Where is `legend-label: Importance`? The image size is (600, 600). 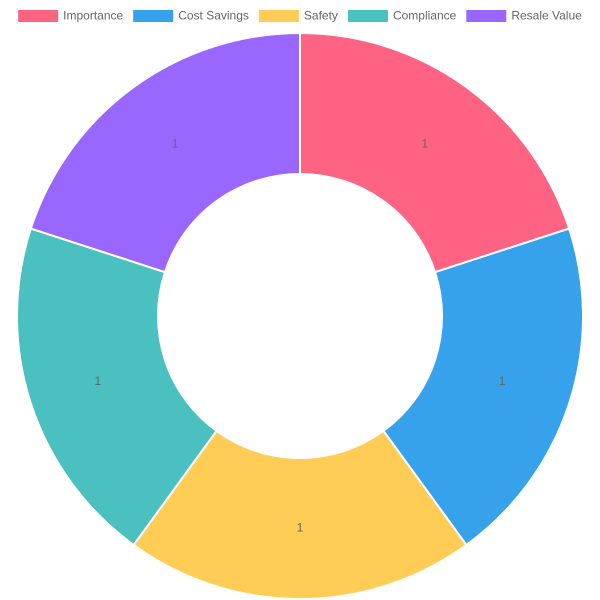 legend-label: Importance is located at coordinates (93, 16).